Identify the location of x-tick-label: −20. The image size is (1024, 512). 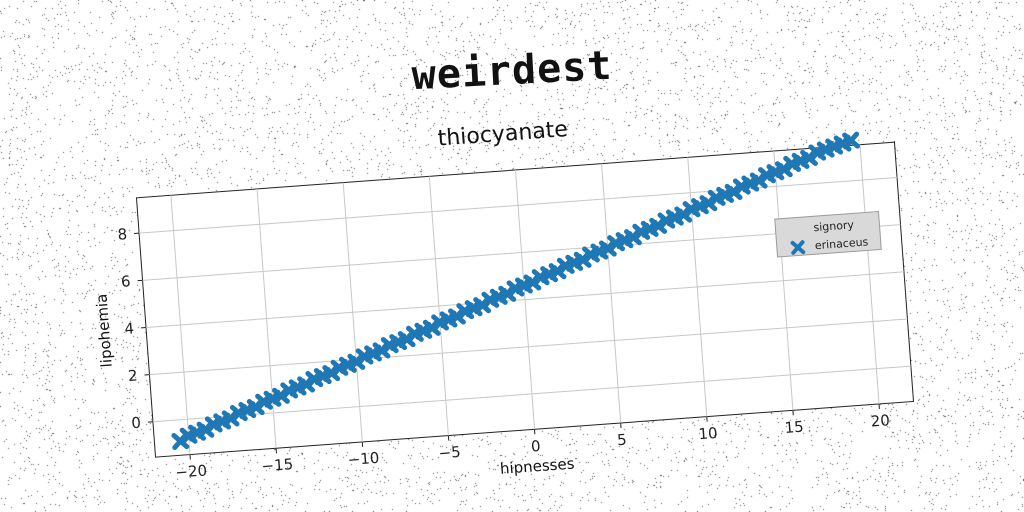
(191, 471).